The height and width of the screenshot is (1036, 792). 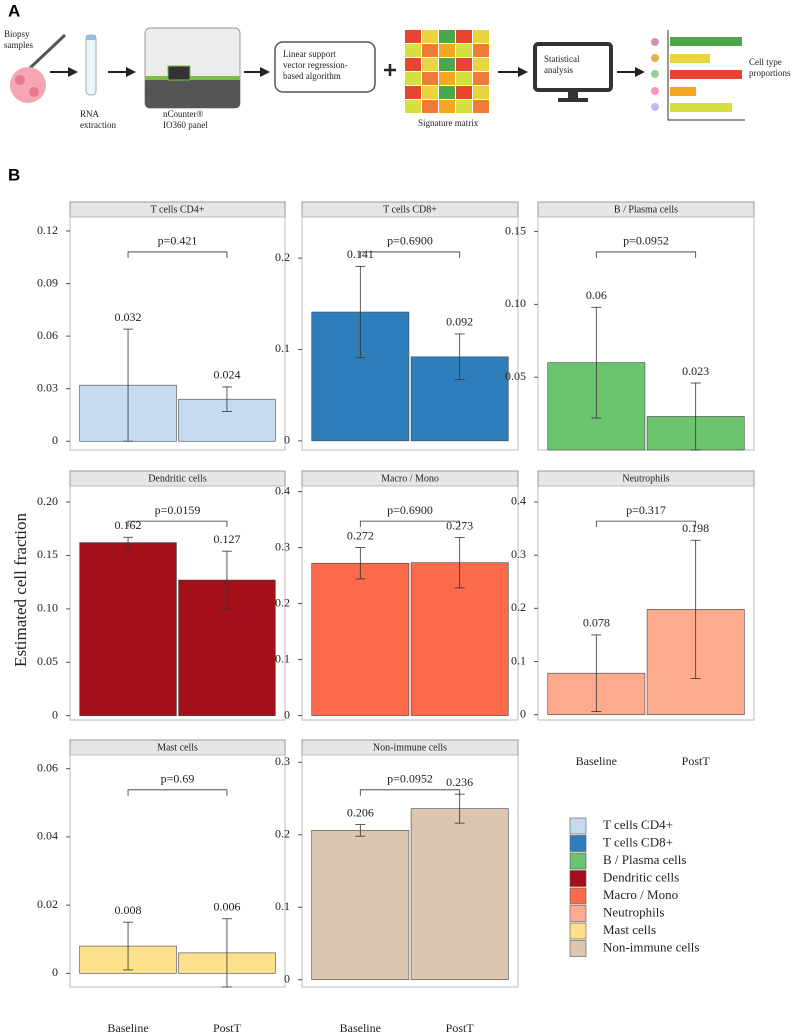 What do you see at coordinates (315, 65) in the screenshot?
I see `step-label: vector regression-` at bounding box center [315, 65].